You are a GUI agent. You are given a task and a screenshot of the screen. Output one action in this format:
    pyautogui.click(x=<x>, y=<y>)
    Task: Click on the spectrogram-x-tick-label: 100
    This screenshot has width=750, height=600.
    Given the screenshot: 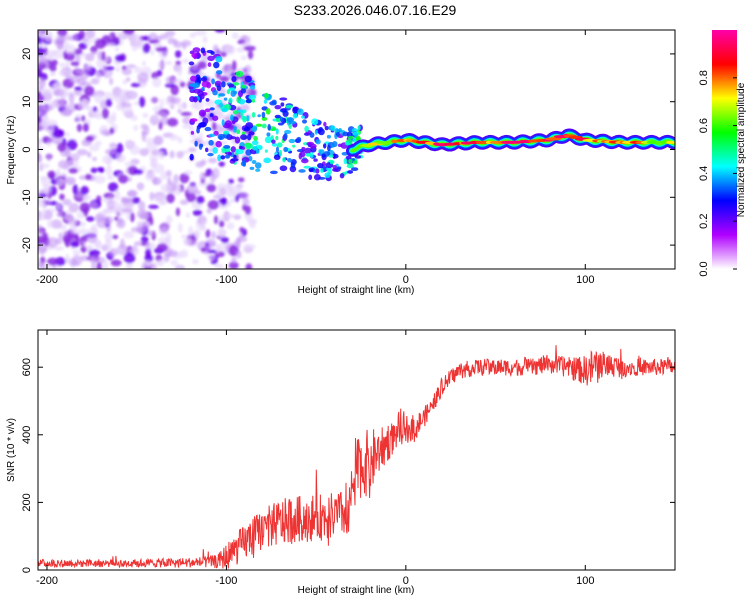 What is the action you would take?
    pyautogui.click(x=585, y=280)
    